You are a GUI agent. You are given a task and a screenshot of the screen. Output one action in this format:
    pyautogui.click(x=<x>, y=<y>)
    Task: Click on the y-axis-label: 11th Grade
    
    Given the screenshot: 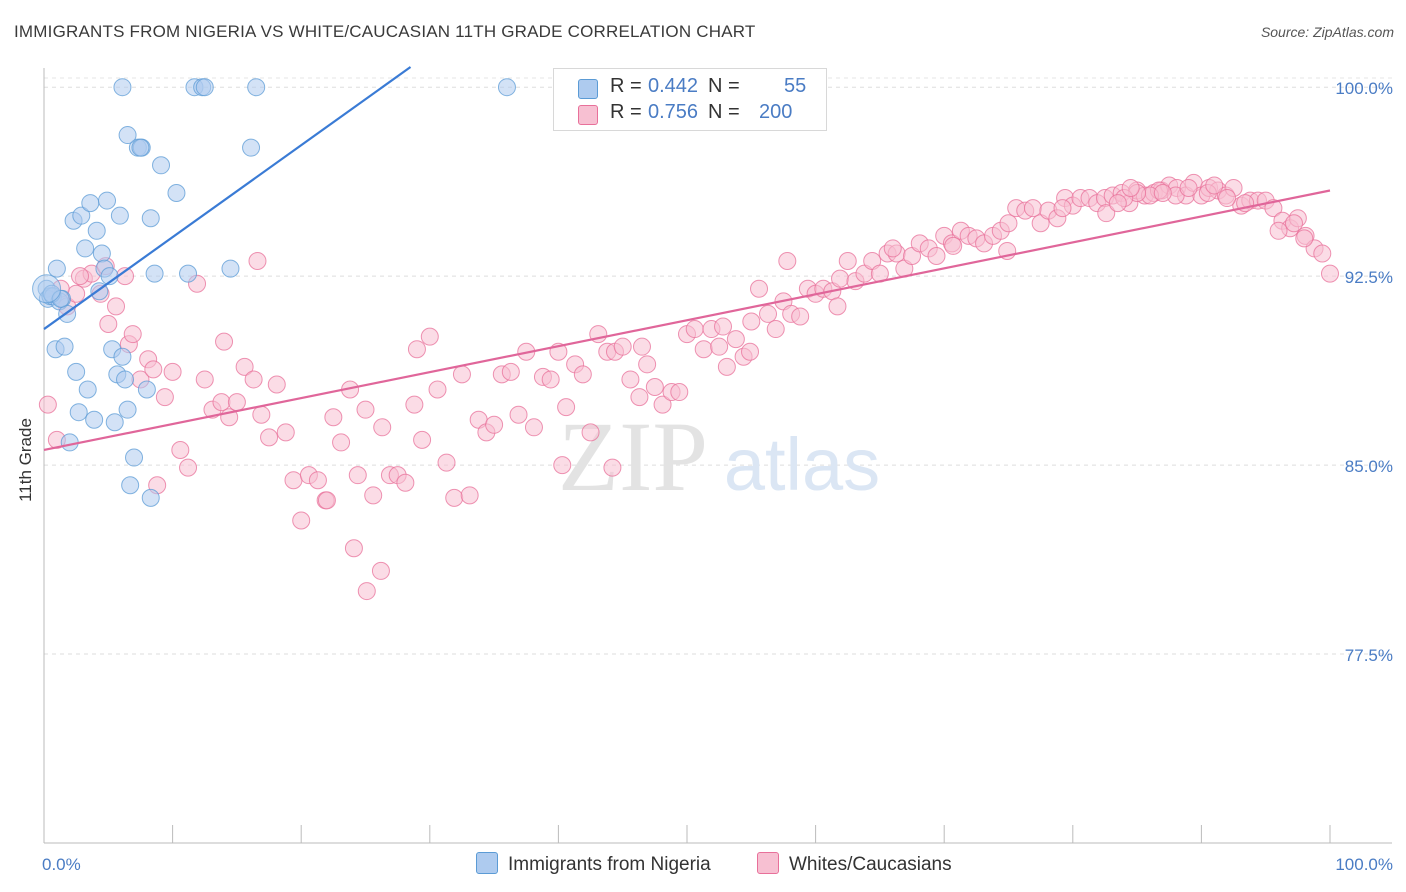 What is the action you would take?
    pyautogui.click(x=25, y=460)
    